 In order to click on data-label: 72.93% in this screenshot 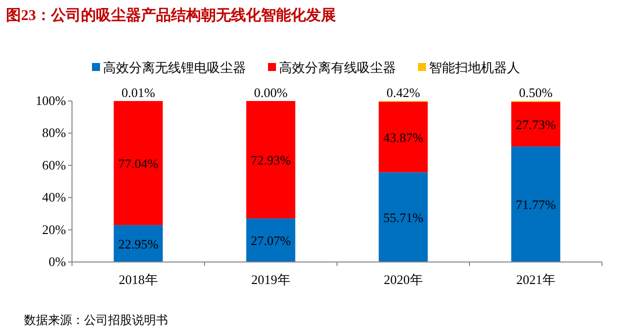, I will do `click(270, 160)`.